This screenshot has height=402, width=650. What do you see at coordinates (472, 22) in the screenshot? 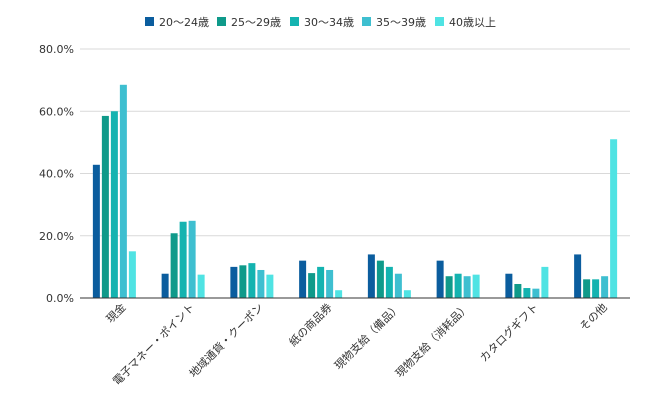
I see `legend-label: 40歳以上` at bounding box center [472, 22].